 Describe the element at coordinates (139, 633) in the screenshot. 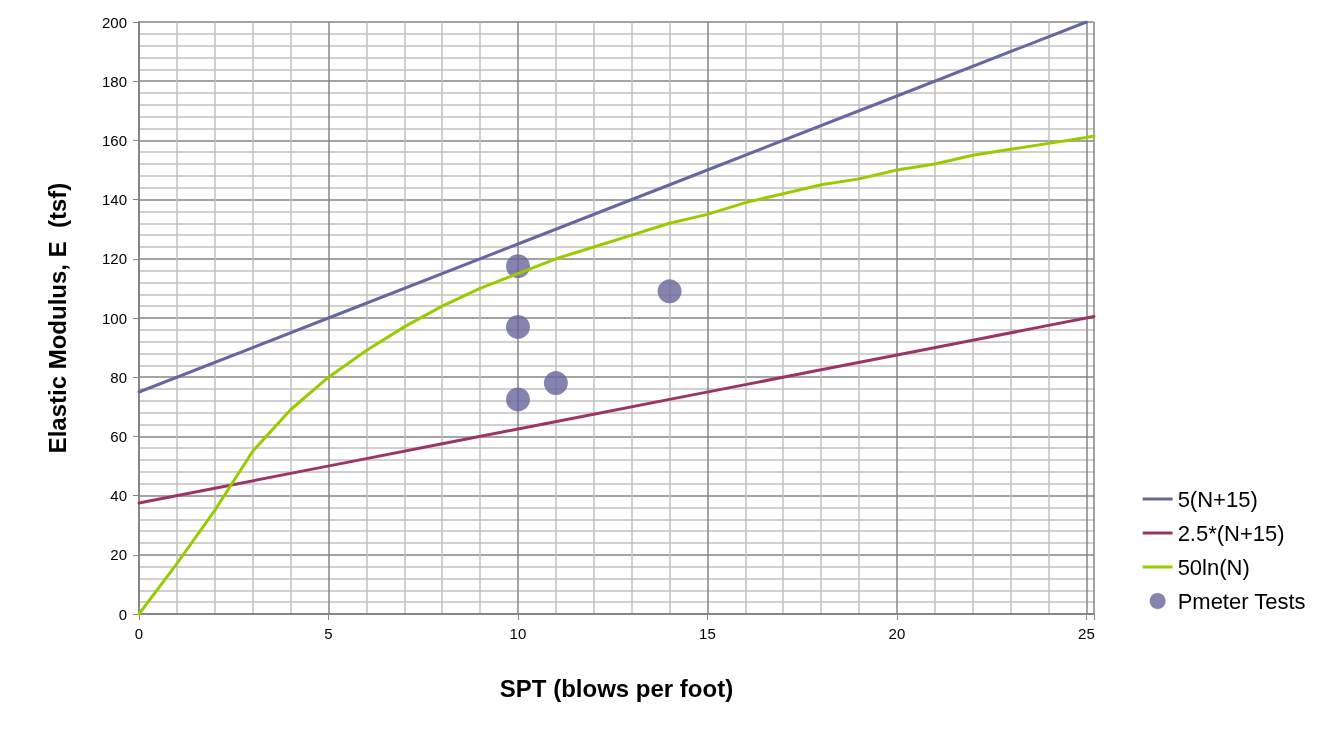

I see `x-tick-label: 0` at that location.